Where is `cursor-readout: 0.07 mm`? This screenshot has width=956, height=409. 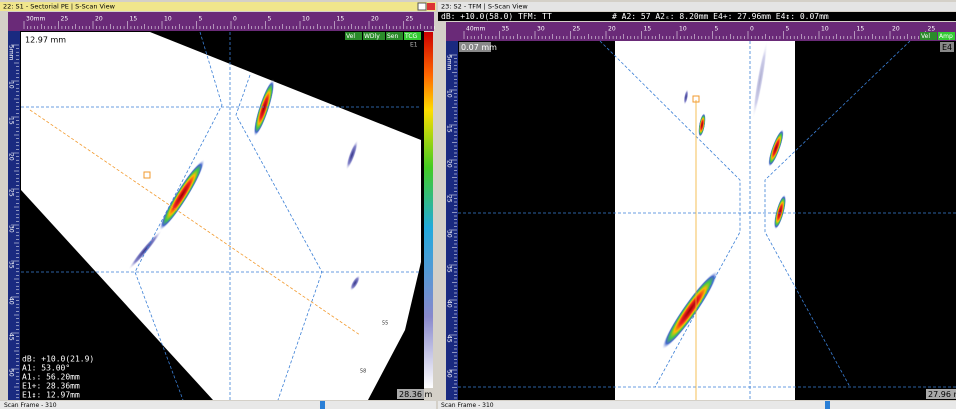 cursor-readout: 0.07 mm is located at coordinates (479, 47).